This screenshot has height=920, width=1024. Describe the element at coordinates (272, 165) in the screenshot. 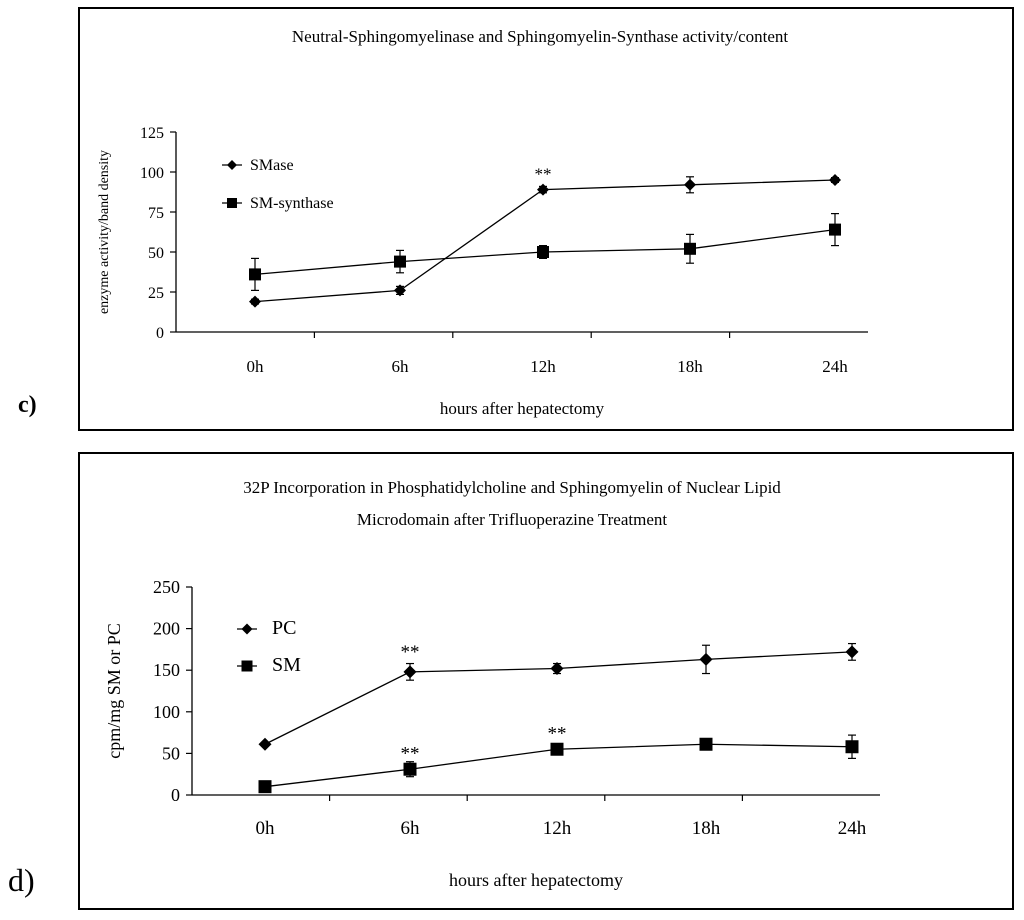

I see `legend-entry: SMase` at that location.